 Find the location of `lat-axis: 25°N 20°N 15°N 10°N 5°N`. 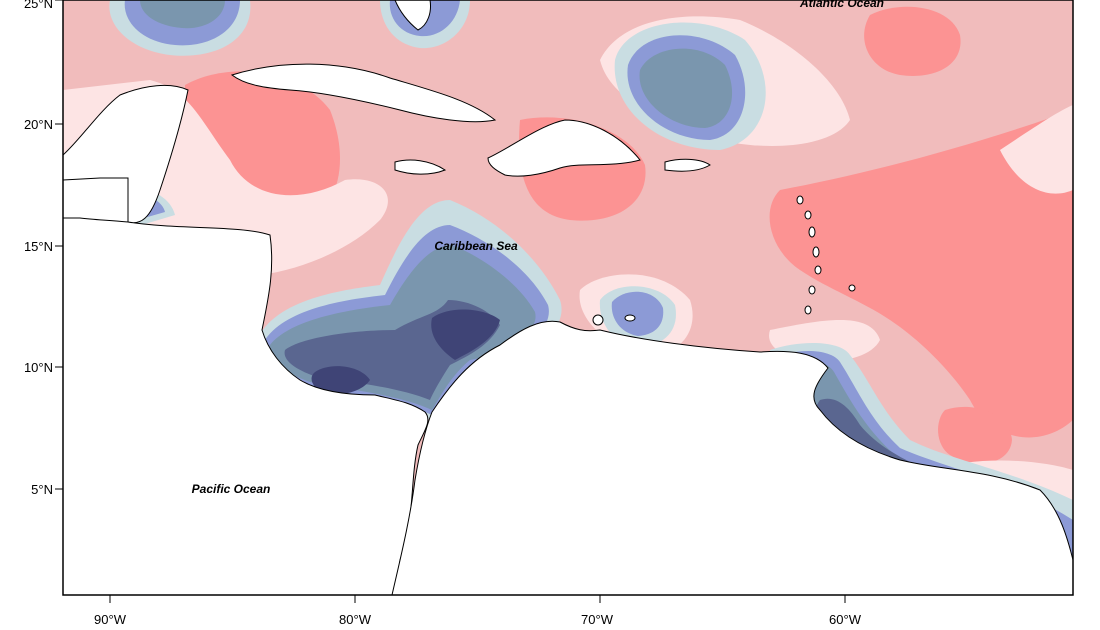

lat-axis: 25°N 20°N 15°N 10°N 5°N is located at coordinates (43, 248).